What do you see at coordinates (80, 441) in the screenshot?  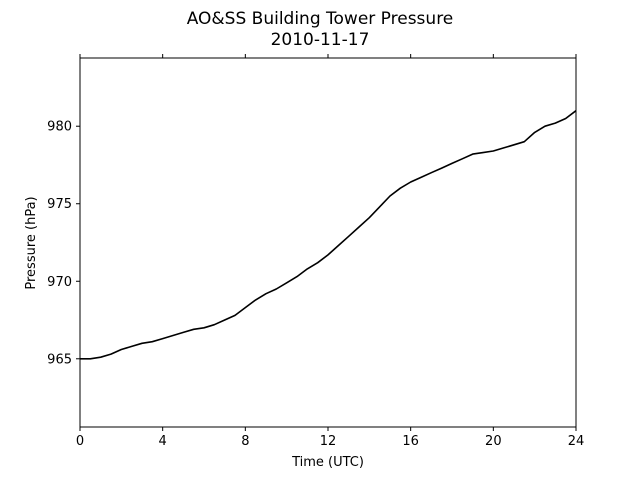 I see `x-tick-label: 0` at bounding box center [80, 441].